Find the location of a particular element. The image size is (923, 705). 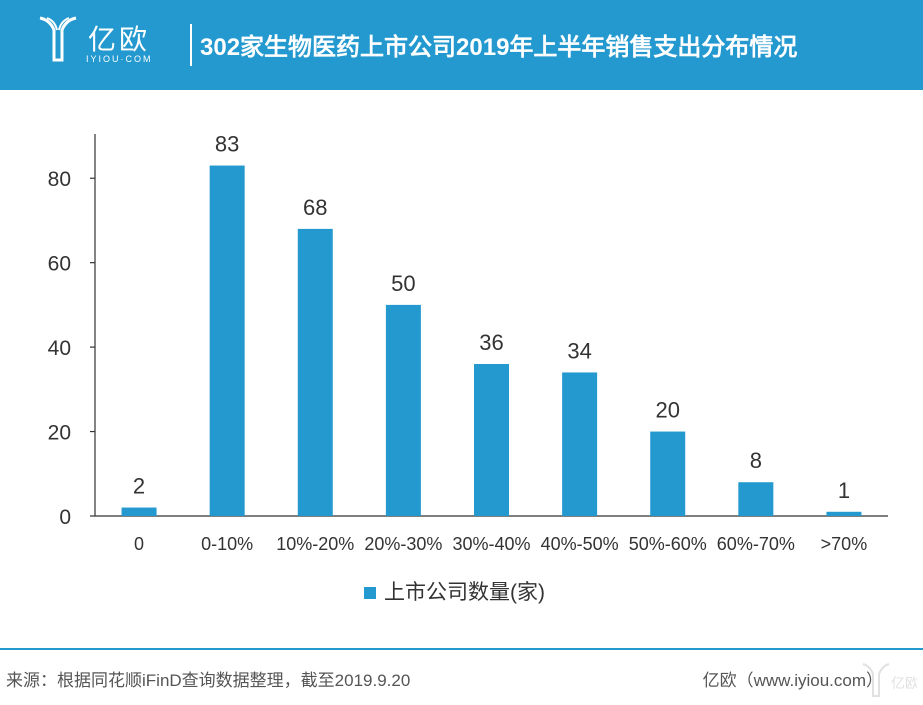

x-tick-label: 60%-70% is located at coordinates (756, 544).